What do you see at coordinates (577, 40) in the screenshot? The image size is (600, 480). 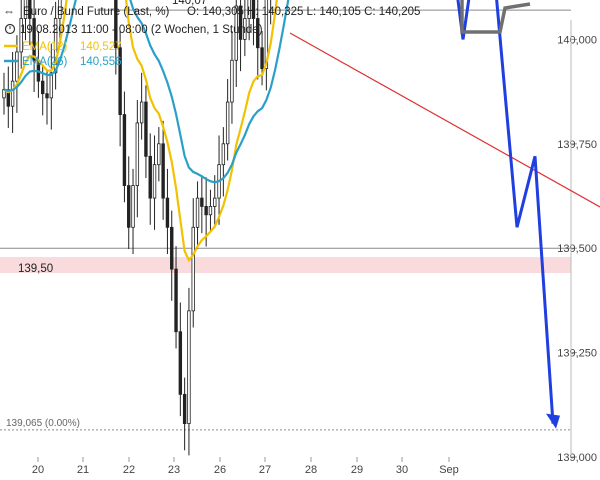 I see `y-tick-label: 140,000` at bounding box center [577, 40].